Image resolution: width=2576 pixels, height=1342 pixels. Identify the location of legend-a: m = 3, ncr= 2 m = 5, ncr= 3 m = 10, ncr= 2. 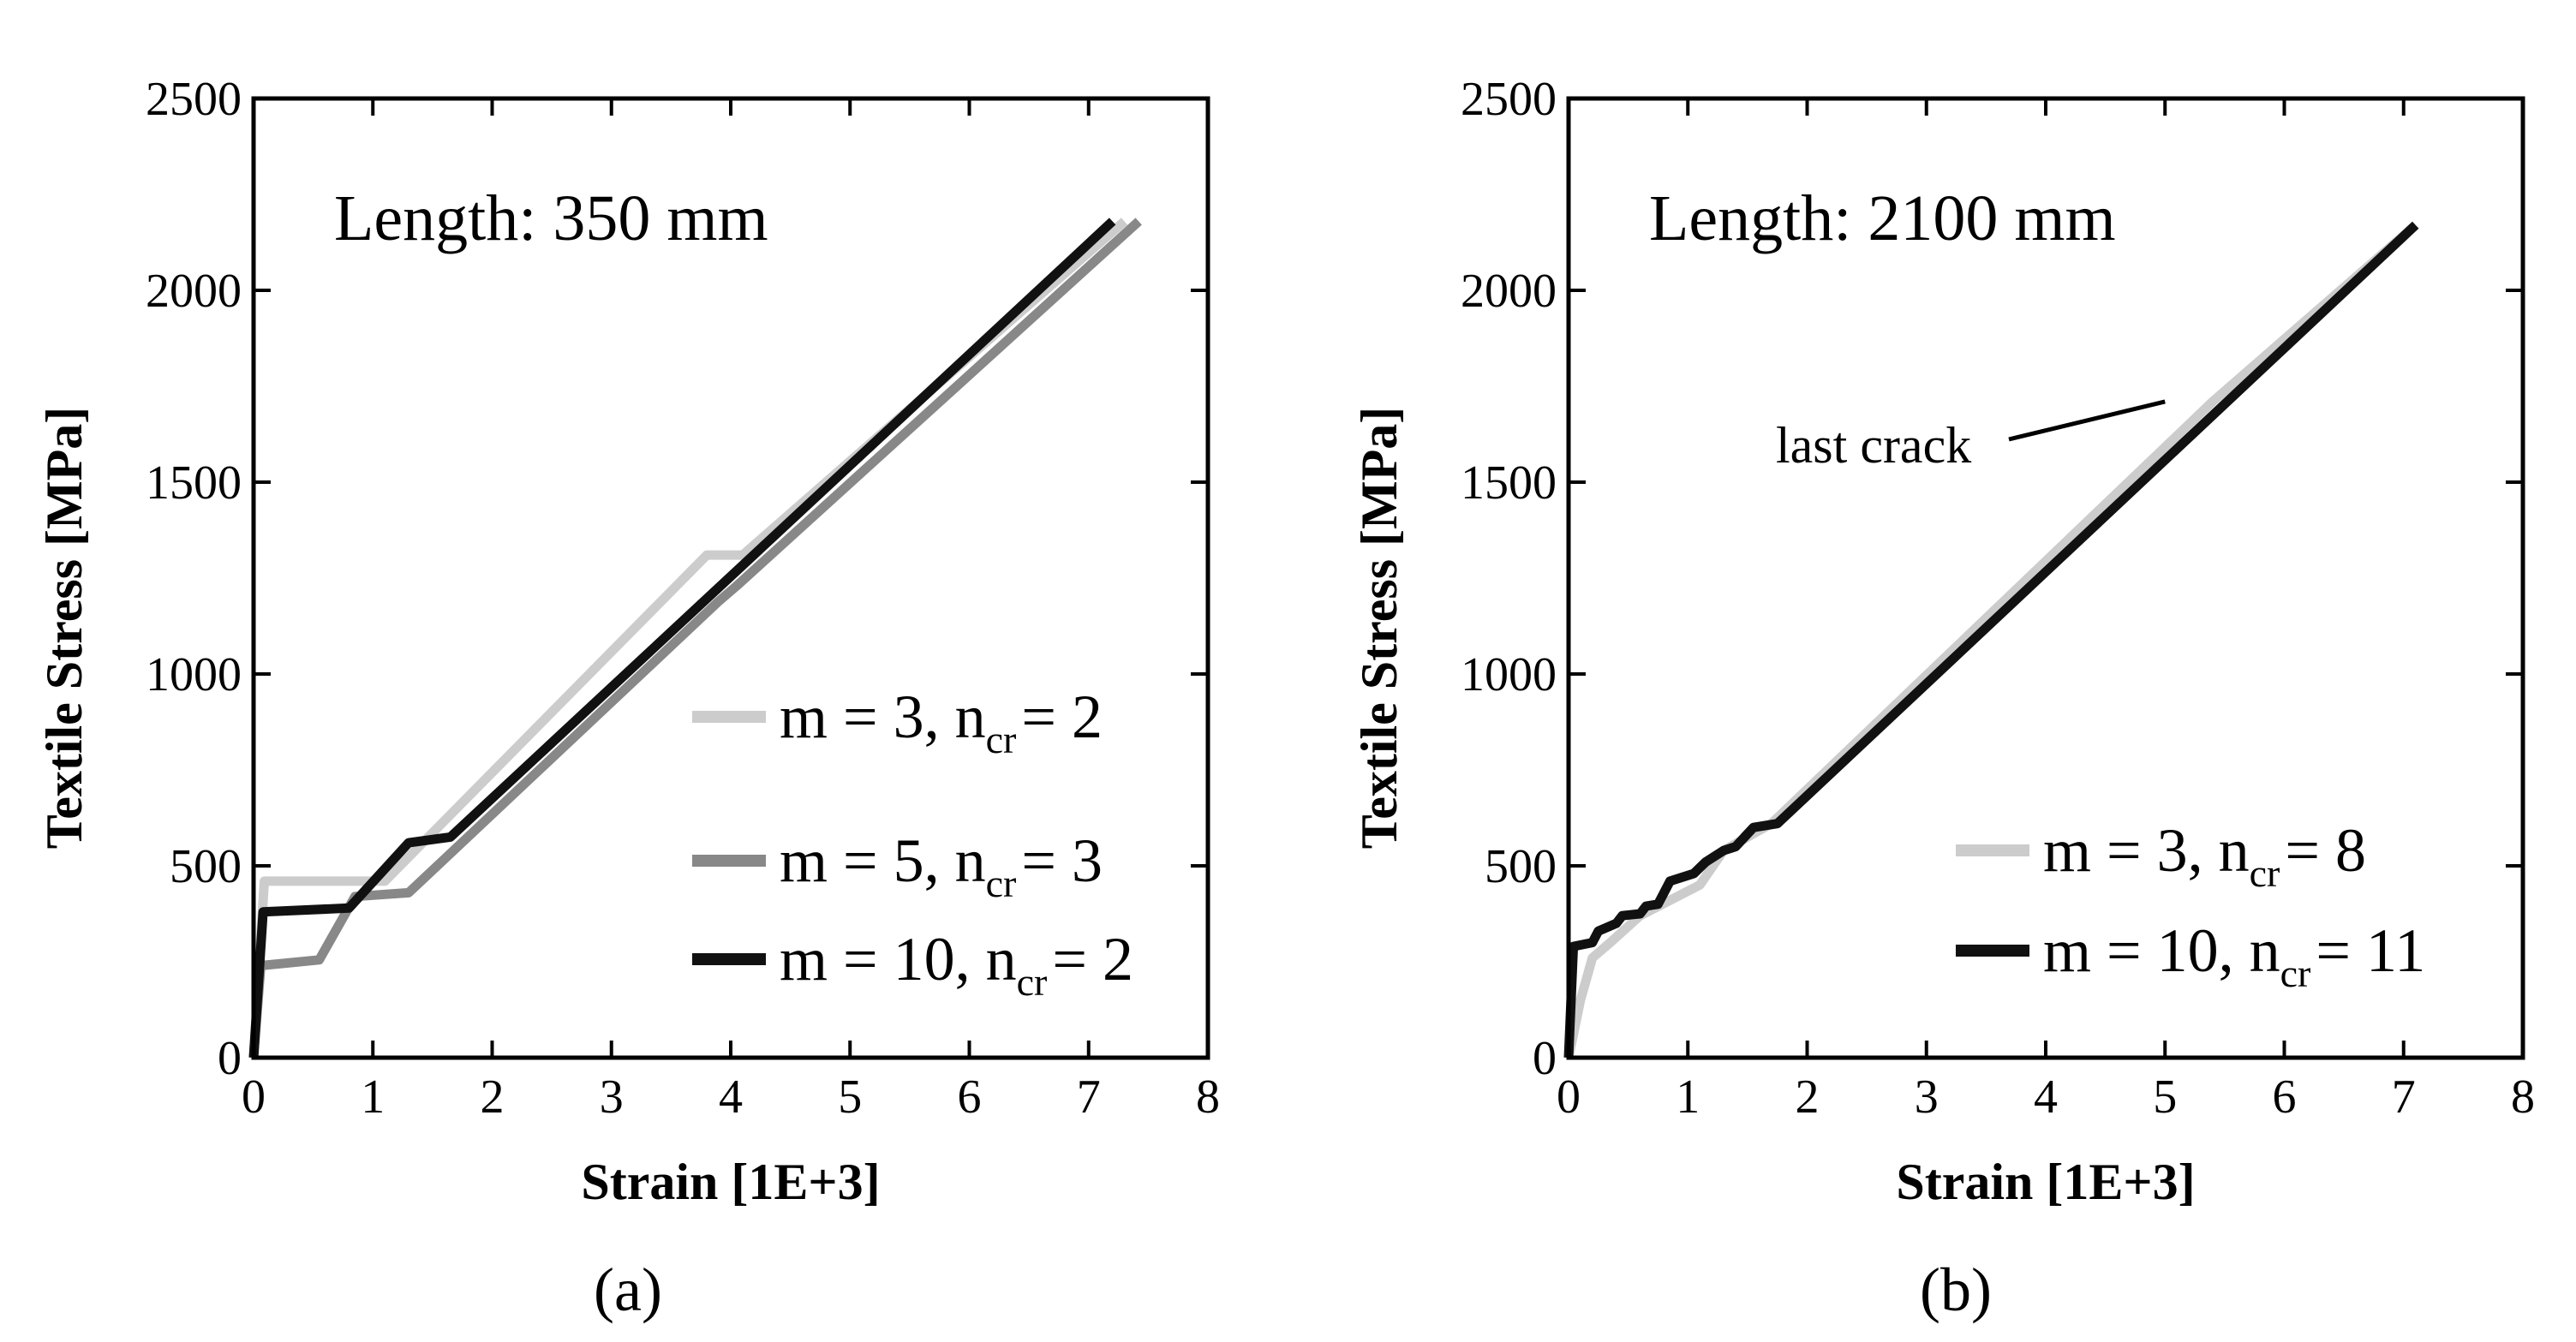
(912, 843).